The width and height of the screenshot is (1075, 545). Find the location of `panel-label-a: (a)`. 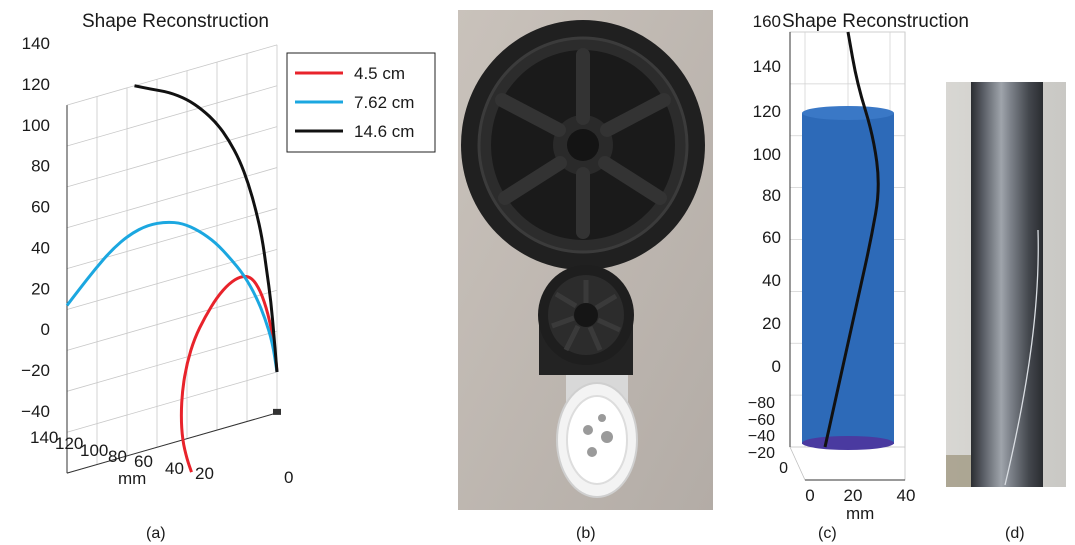

panel-label-a: (a) is located at coordinates (156, 533).